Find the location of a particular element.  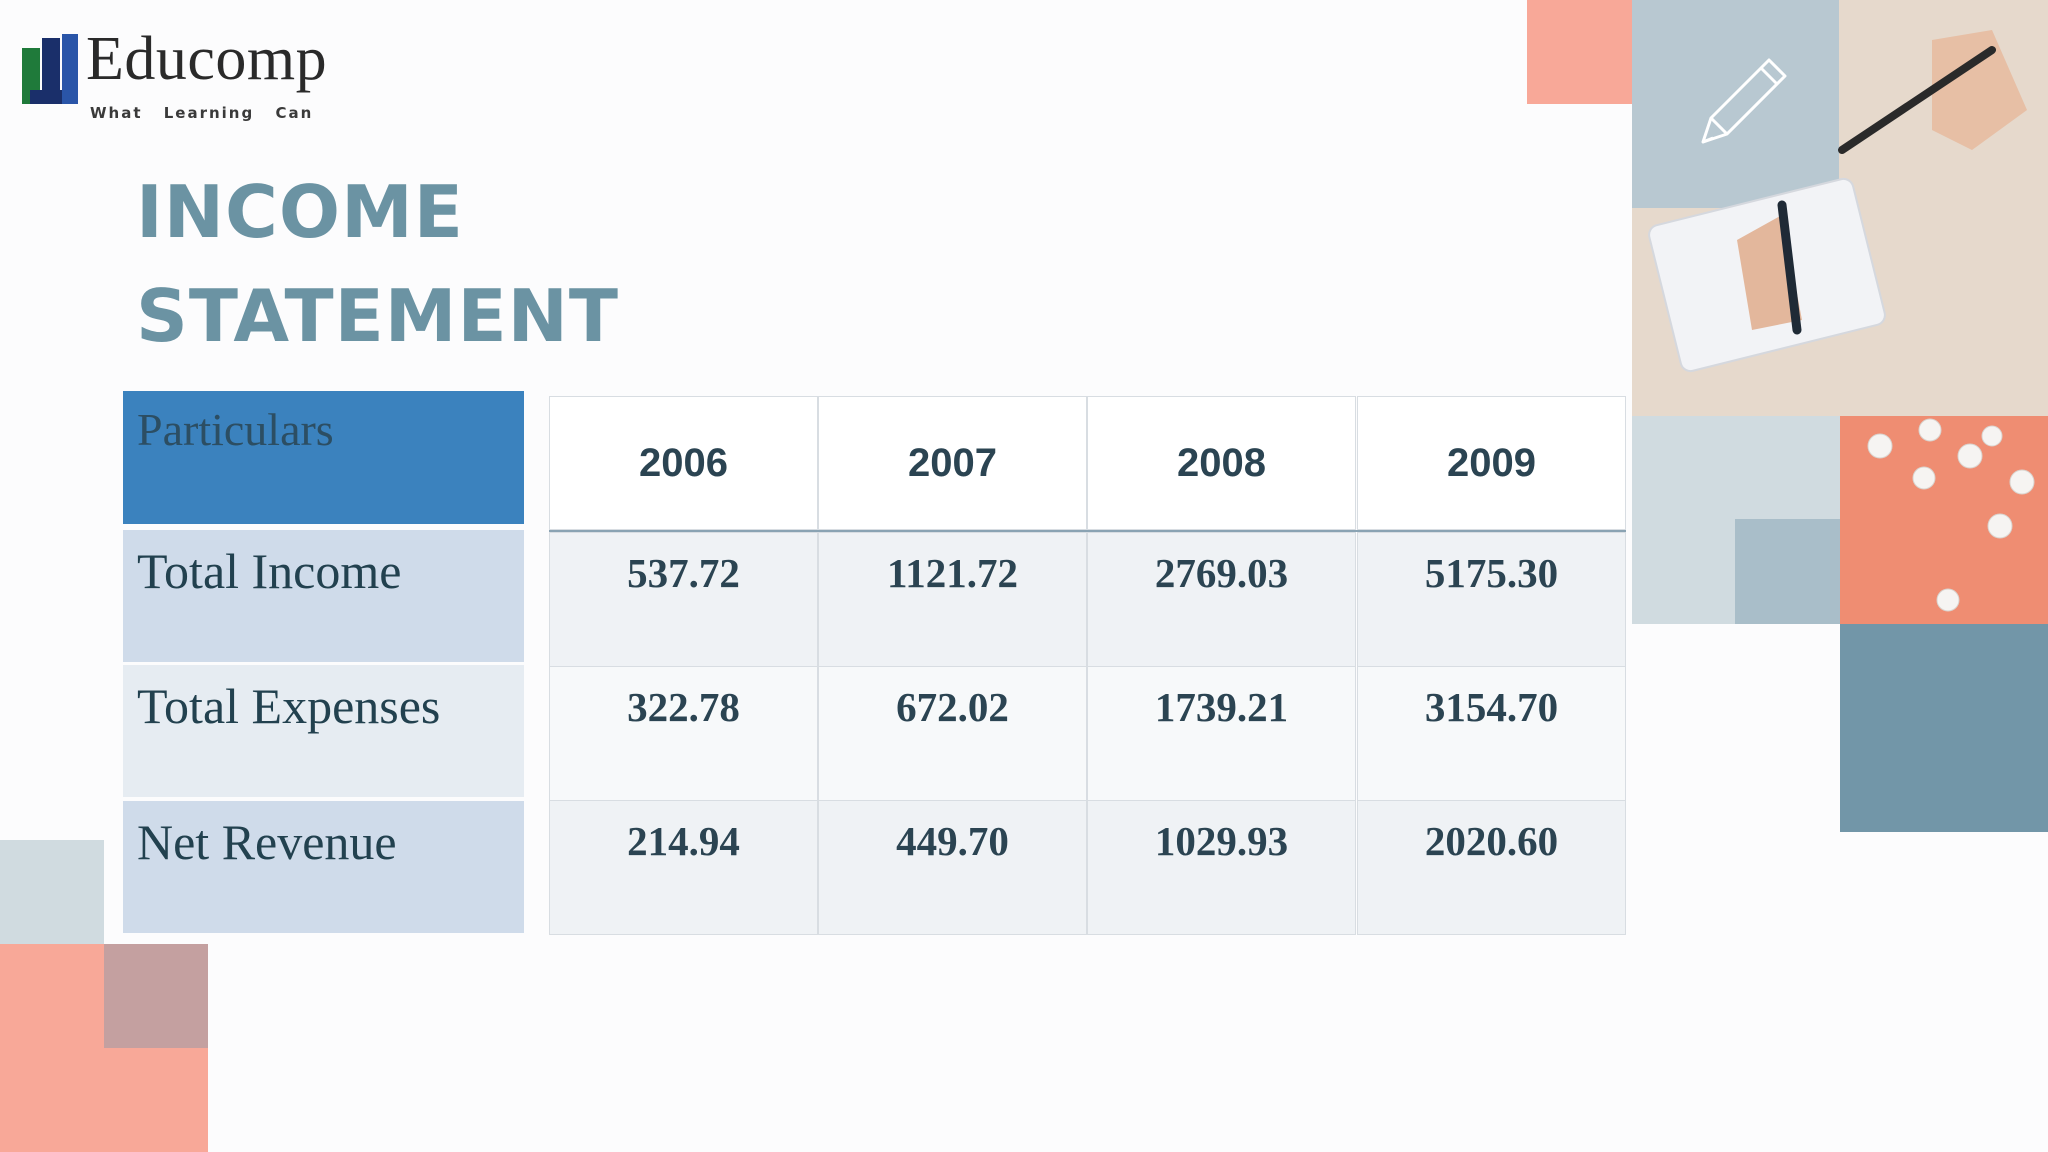

row-label-net-revenue: Net Revenue is located at coordinates (323, 867).